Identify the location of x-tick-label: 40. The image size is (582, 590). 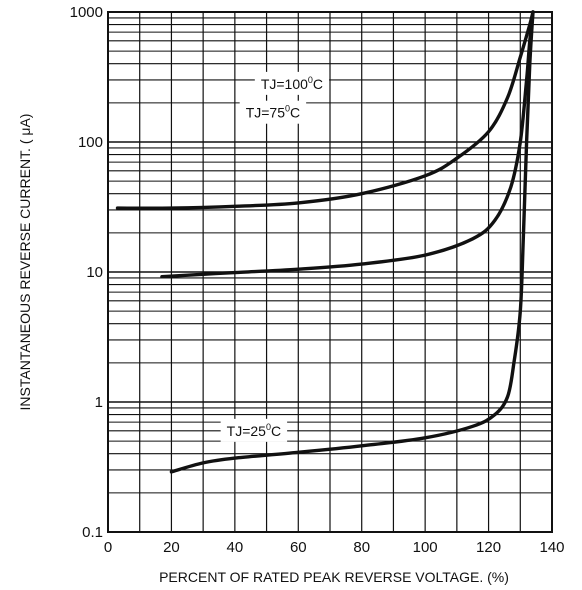
(235, 547).